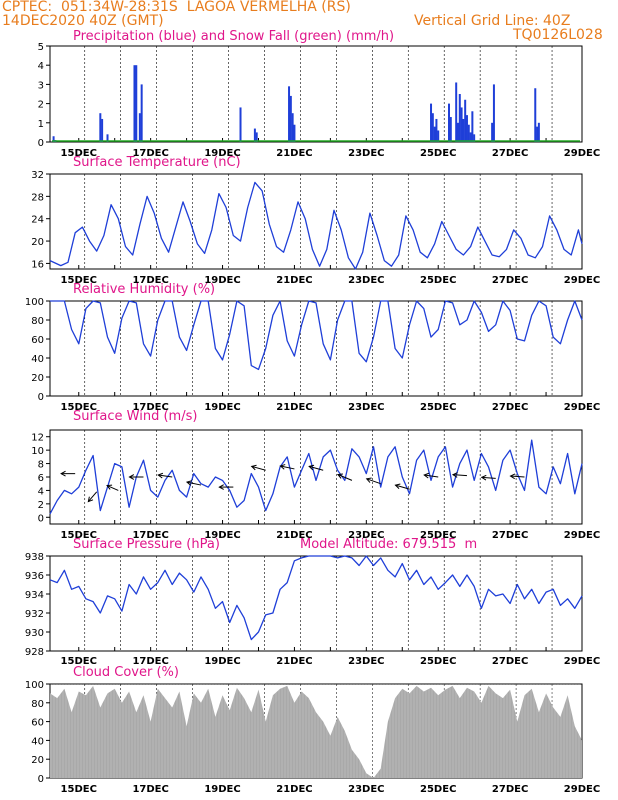 The image size is (618, 800). What do you see at coordinates (41, 518) in the screenshot?
I see `wind-ytick-label: 0` at bounding box center [41, 518].